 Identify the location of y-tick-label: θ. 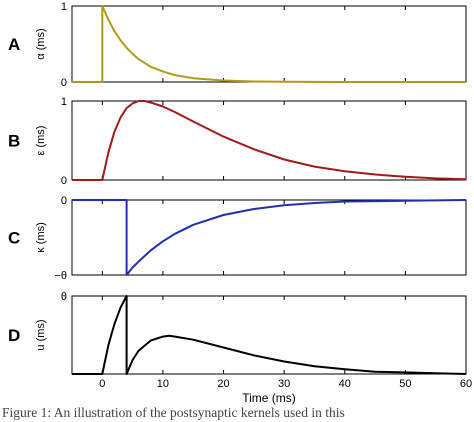
(64, 297).